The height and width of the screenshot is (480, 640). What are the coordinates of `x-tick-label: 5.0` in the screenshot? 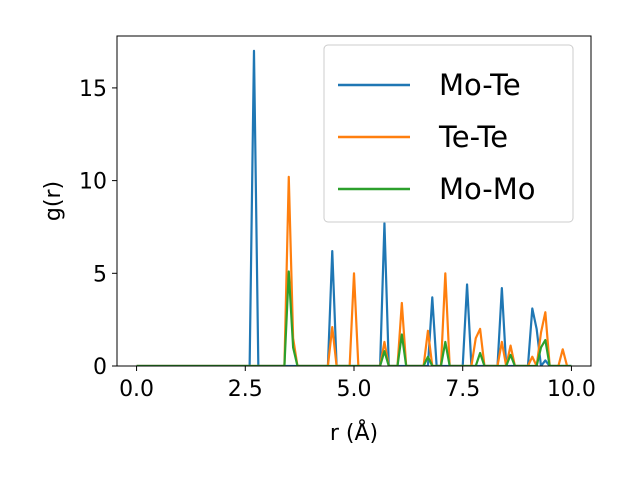 It's located at (354, 389).